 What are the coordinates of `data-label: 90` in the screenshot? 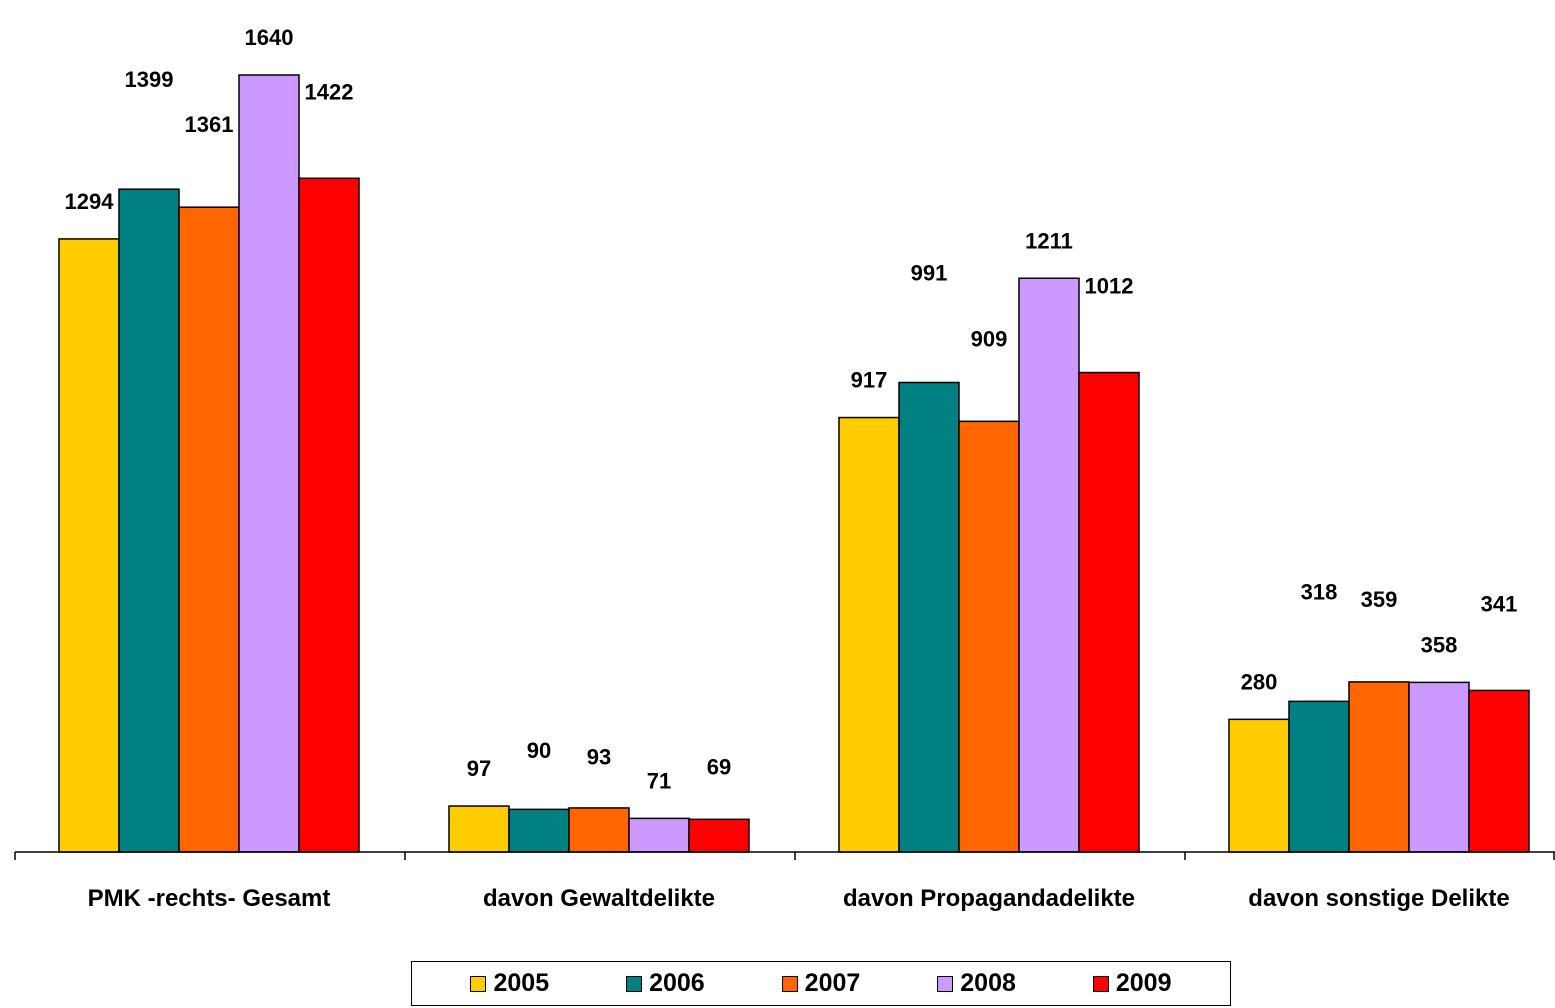 It's located at (539, 750).